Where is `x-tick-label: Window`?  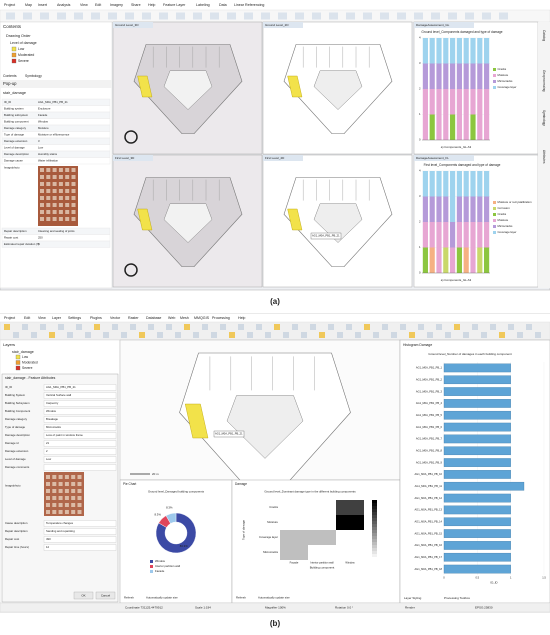
x-tick-label: Window is located at coordinates (349, 563).